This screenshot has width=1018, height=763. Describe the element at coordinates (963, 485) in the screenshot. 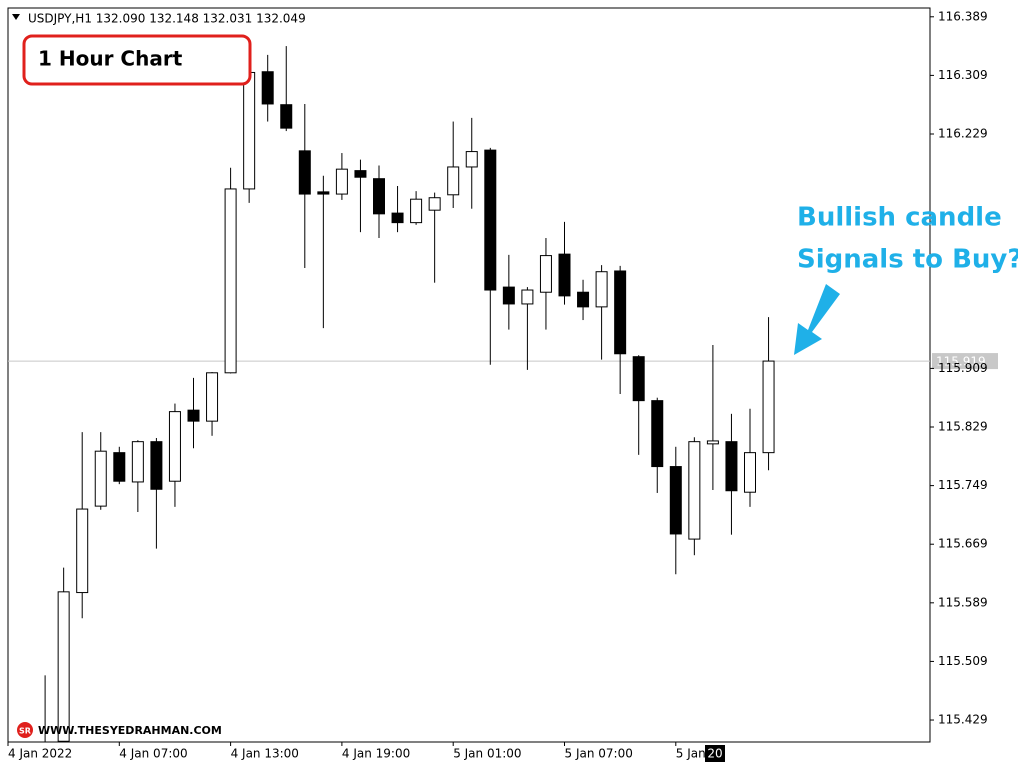

I see `y-tick-label: 115.749` at that location.